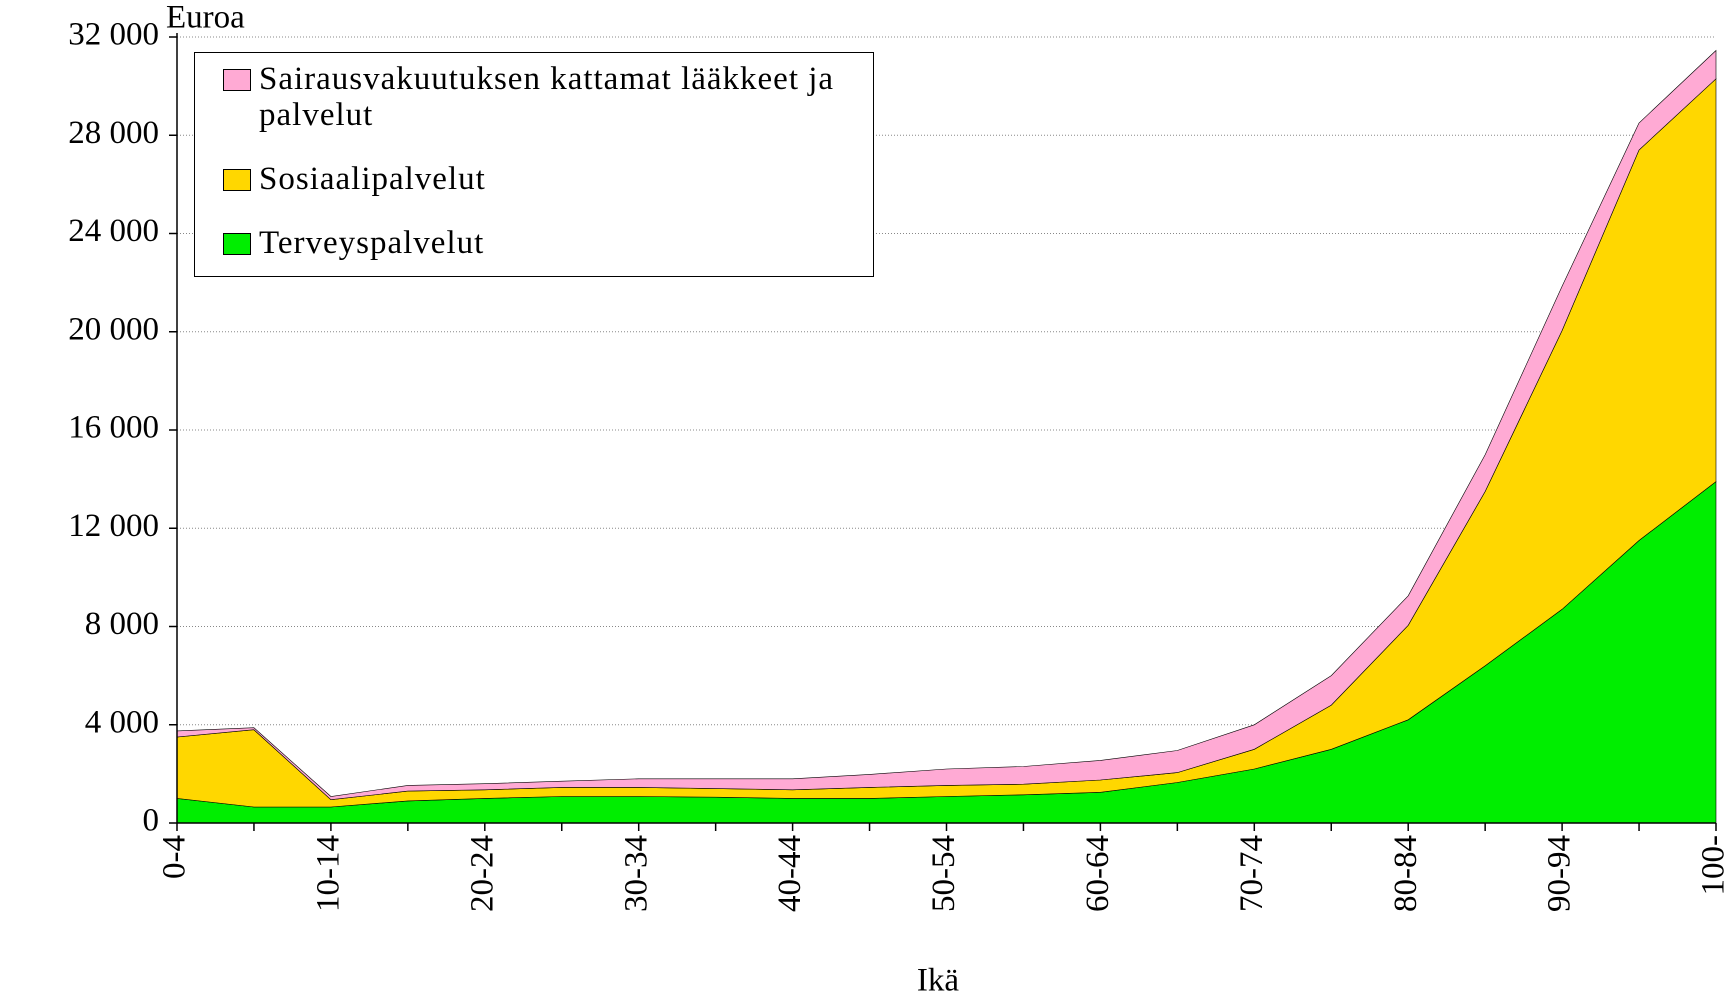 This screenshot has width=1736, height=999. What do you see at coordinates (113, 35) in the screenshot?
I see `y-tick-label: 32 000` at bounding box center [113, 35].